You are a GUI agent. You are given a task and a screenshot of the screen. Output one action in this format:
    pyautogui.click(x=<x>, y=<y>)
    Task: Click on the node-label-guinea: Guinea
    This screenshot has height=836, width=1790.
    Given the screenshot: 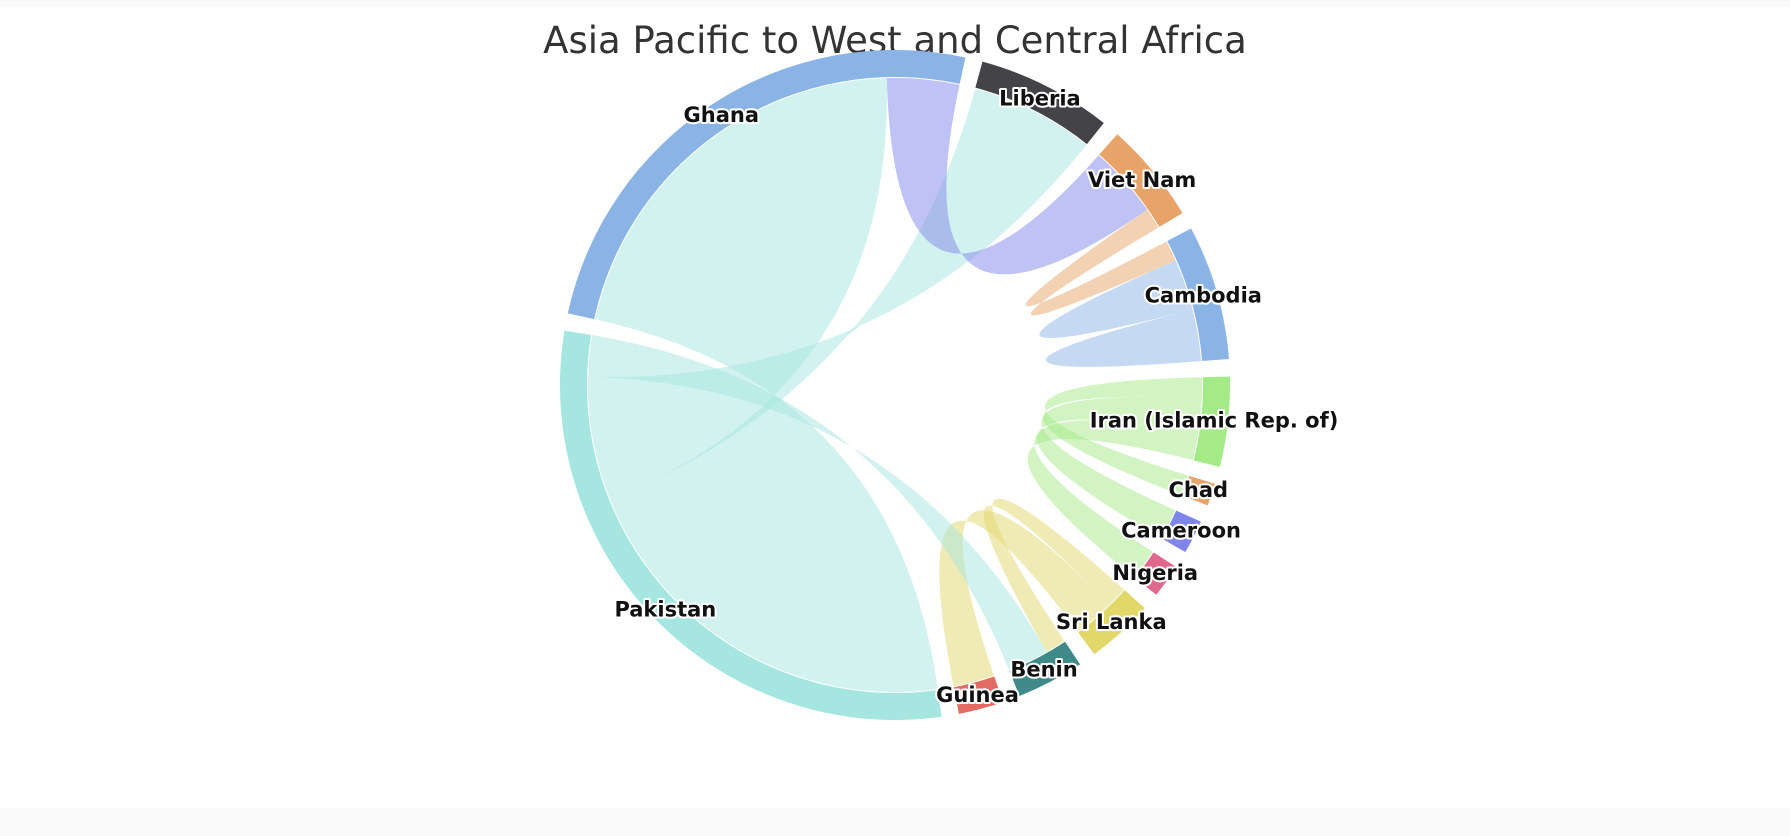 What is the action you would take?
    pyautogui.click(x=977, y=695)
    